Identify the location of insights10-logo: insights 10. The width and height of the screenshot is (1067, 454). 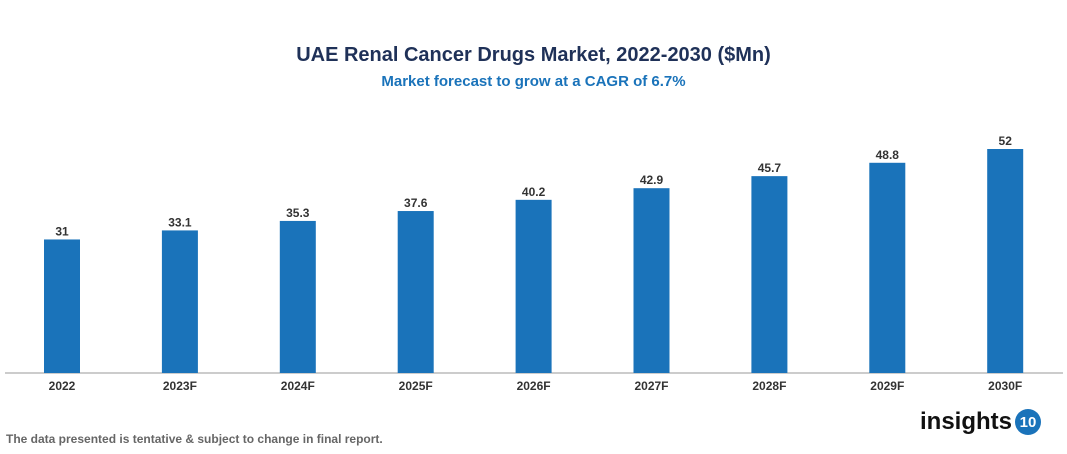
(981, 422).